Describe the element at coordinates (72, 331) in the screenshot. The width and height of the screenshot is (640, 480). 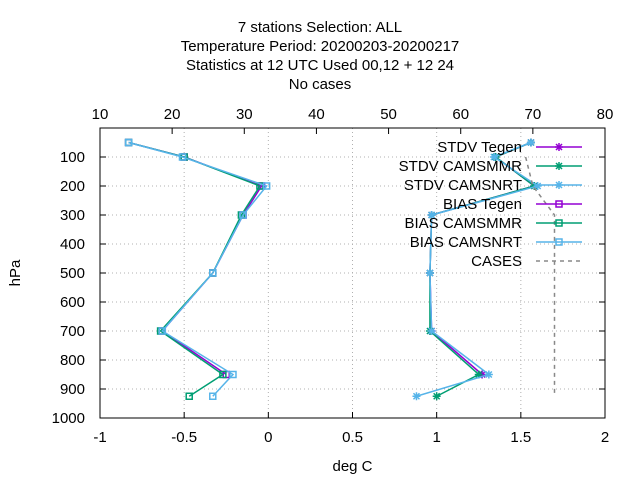
I see `y-tick-label: 700` at that location.